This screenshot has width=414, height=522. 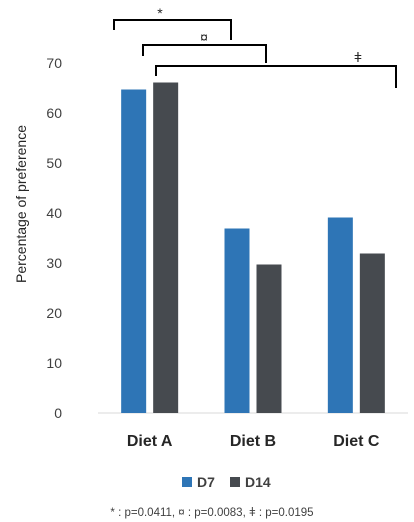 I want to click on bar-d7-diet-b, so click(x=237, y=320).